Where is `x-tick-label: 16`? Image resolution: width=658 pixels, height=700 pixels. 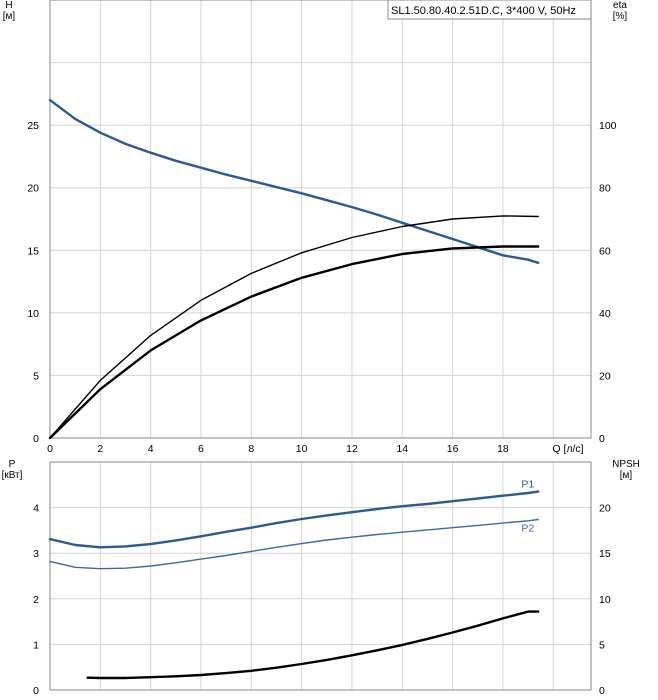
x-tick-label: 16 is located at coordinates (453, 449).